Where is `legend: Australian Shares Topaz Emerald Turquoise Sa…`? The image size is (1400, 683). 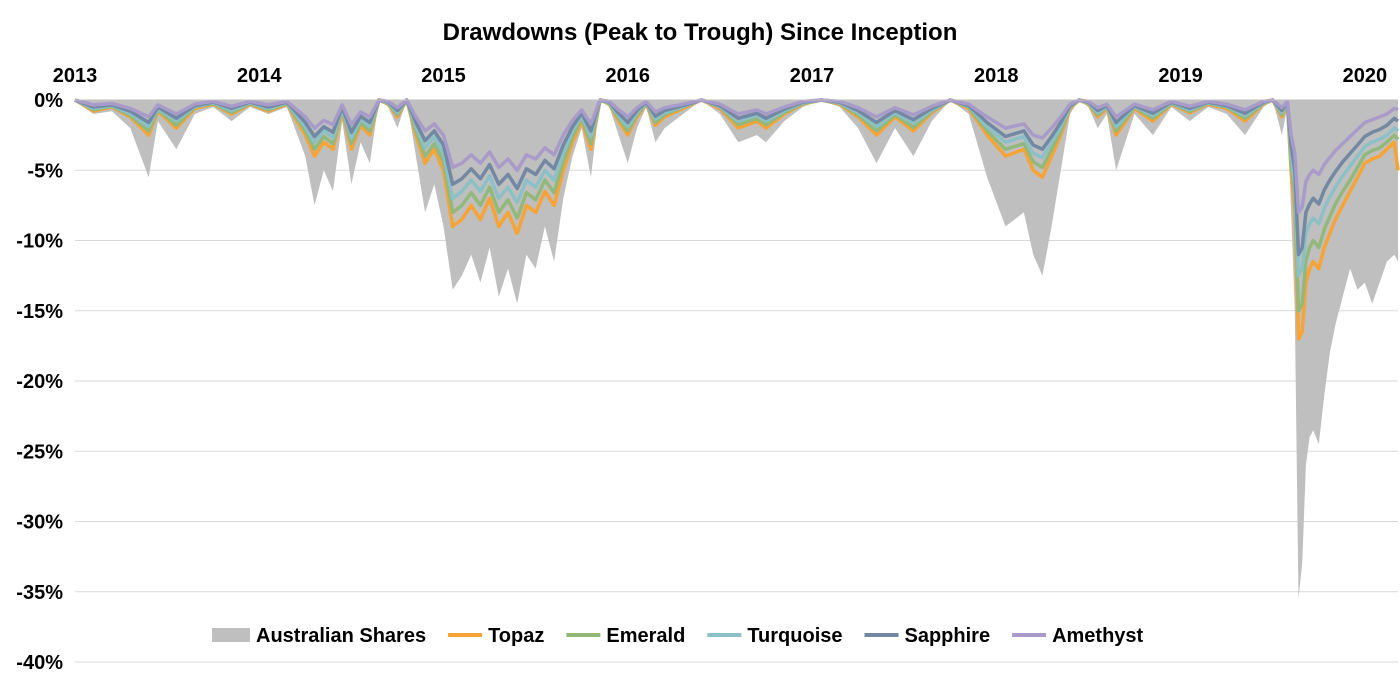
legend: Australian Shares Topaz Emerald Turquoise Sa… is located at coordinates (678, 636).